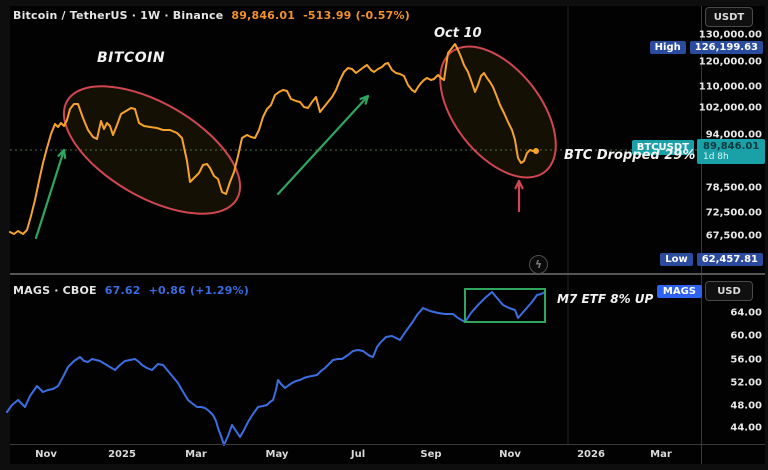 The image size is (768, 470). Describe the element at coordinates (198, 290) in the screenshot. I see `change-mags: +0.86 (+1.29%)` at that location.